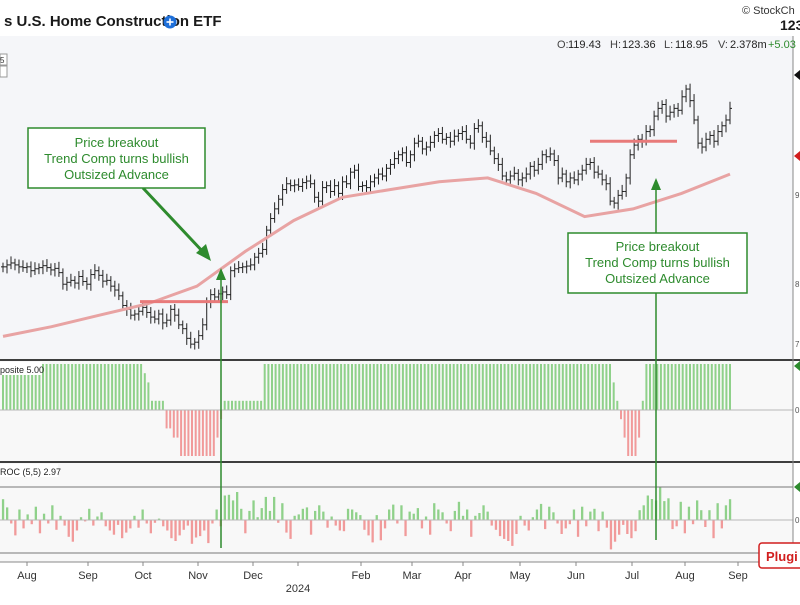 This screenshot has width=800, height=605. I want to click on x-axis-label: Aug, so click(685, 576).